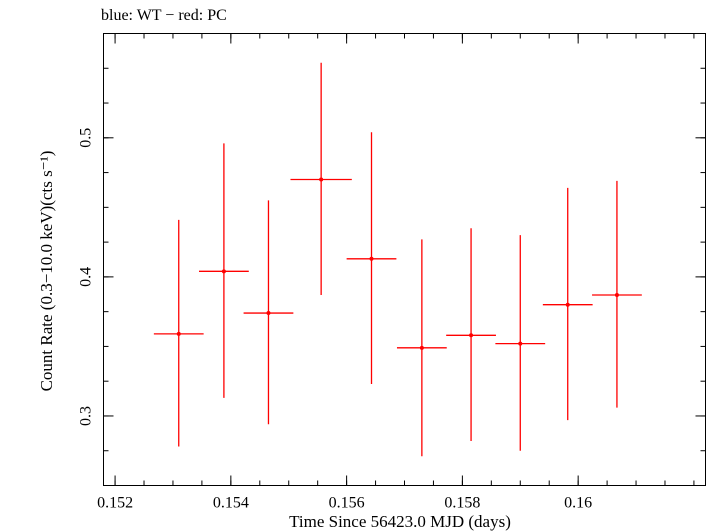  I want to click on y-tick-label: 0.4, so click(86, 277).